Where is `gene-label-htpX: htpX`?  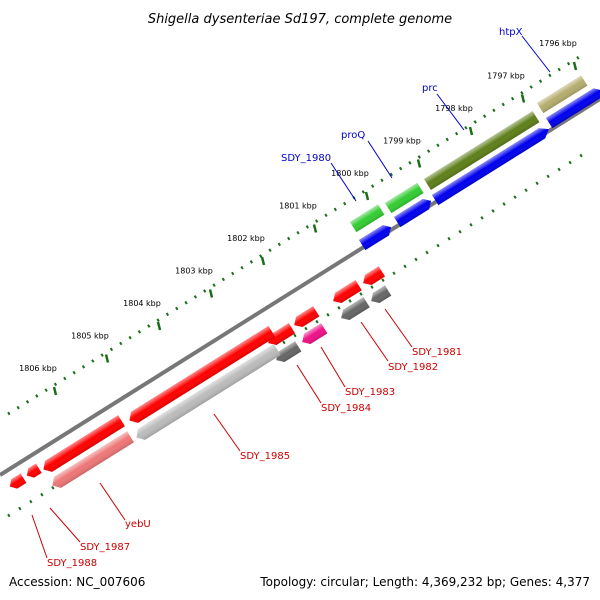 gene-label-htpX: htpX is located at coordinates (511, 32).